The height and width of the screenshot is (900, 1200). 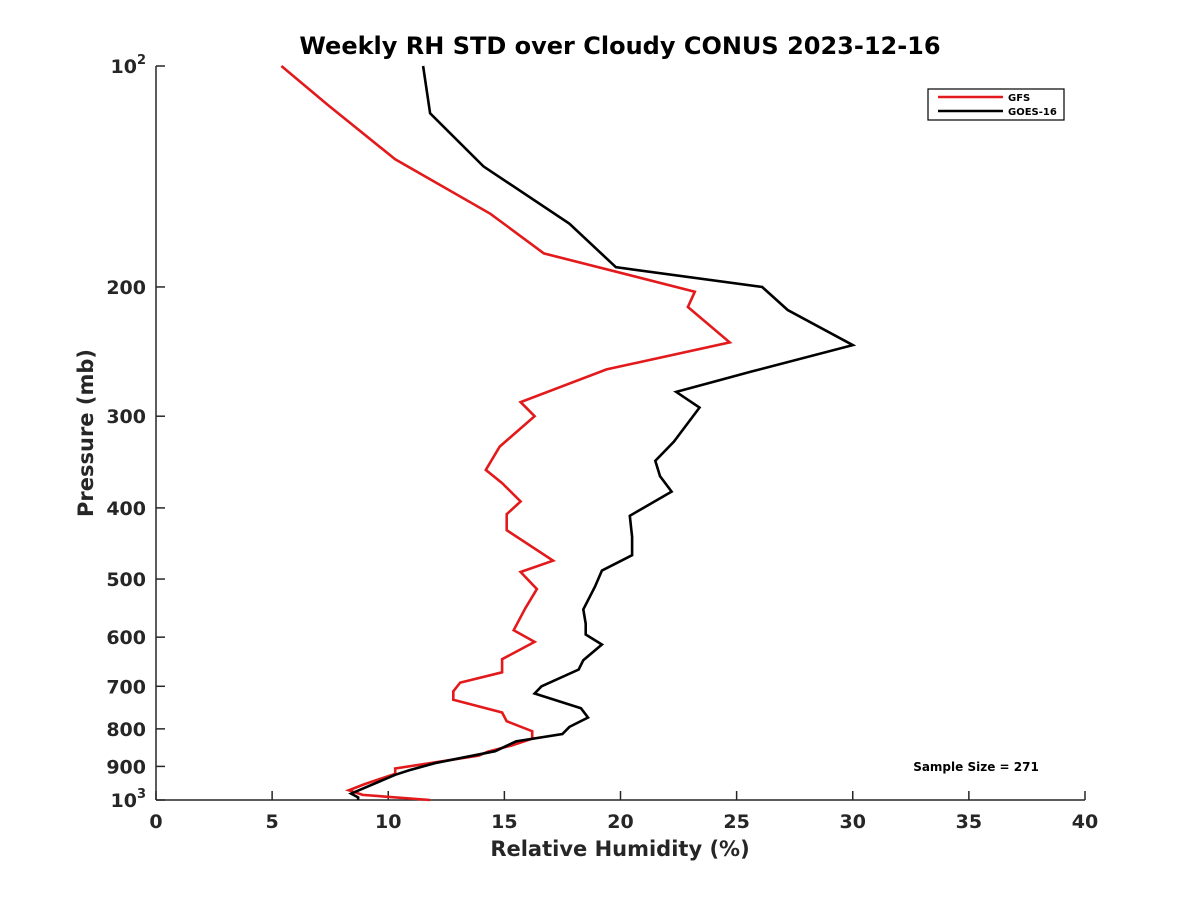 I want to click on y-tick-label: 300, so click(x=126, y=417).